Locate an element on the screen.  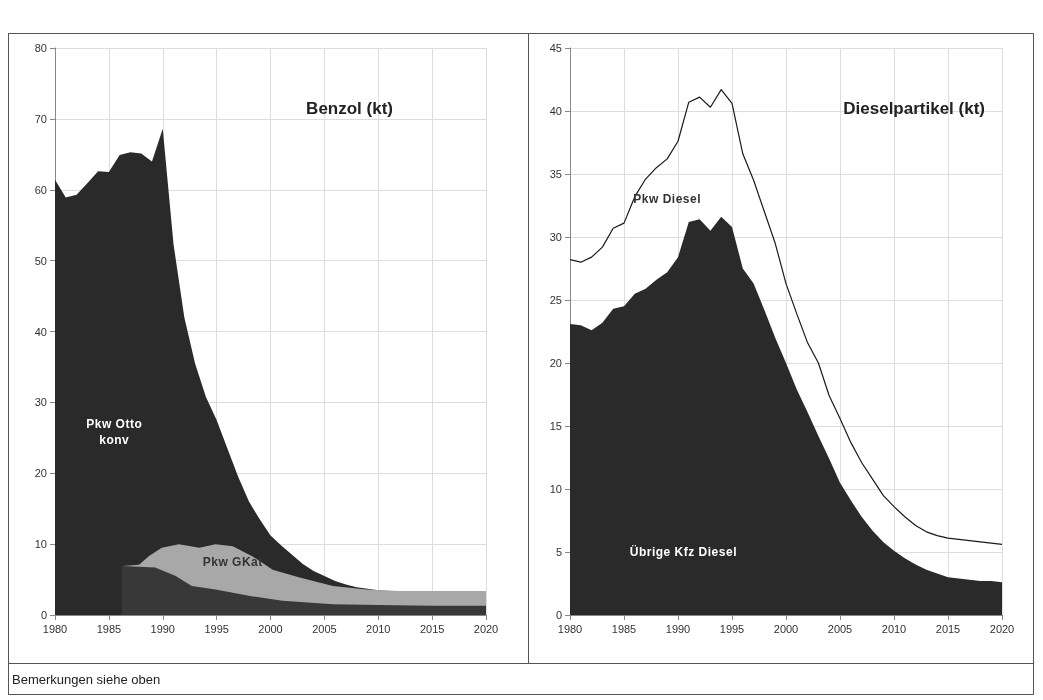
y-tick-label: 70 is located at coordinates (40, 118).